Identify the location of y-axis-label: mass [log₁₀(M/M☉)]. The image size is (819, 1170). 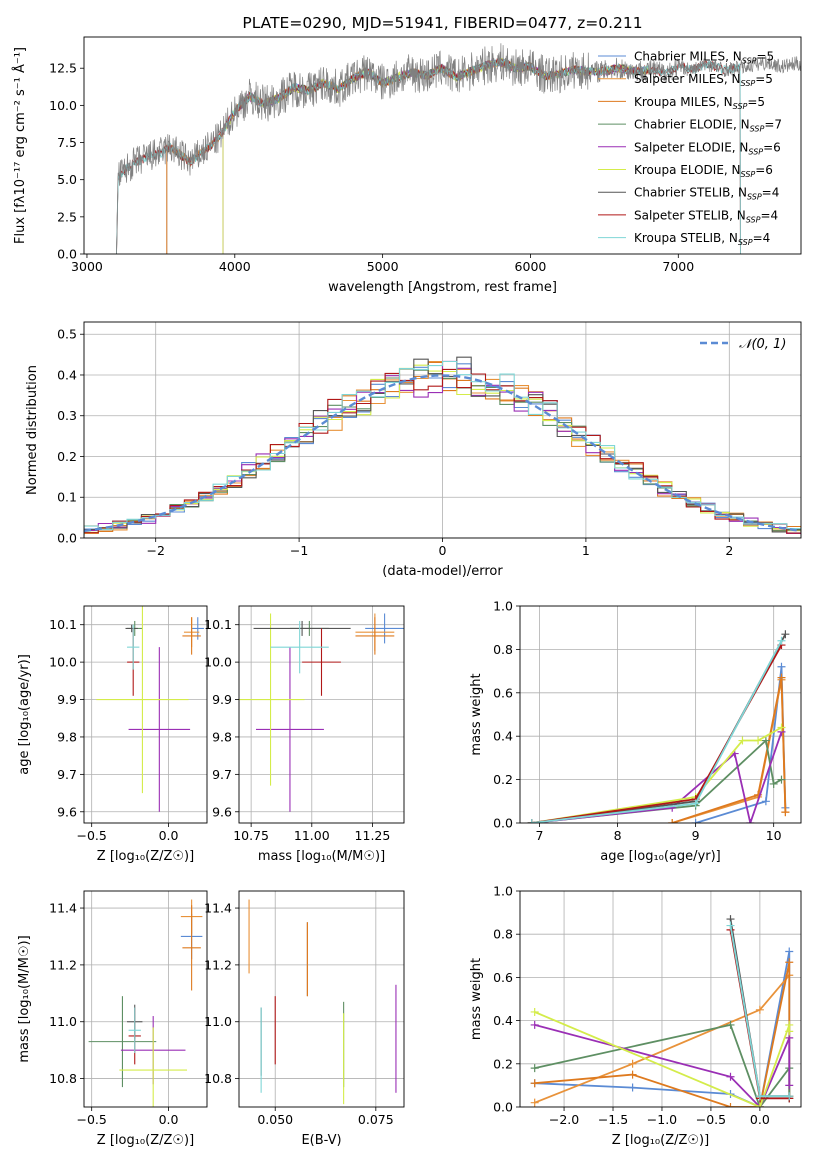
(24, 998).